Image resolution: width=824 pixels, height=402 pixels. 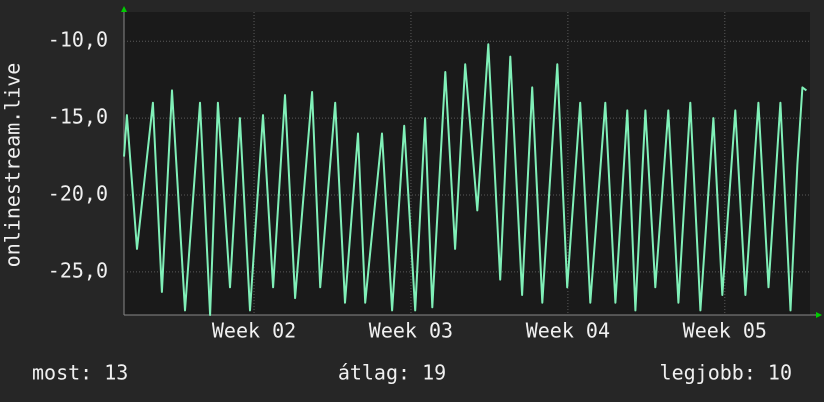 What do you see at coordinates (726, 373) in the screenshot?
I see `footer-best: legjobb: 10` at bounding box center [726, 373].